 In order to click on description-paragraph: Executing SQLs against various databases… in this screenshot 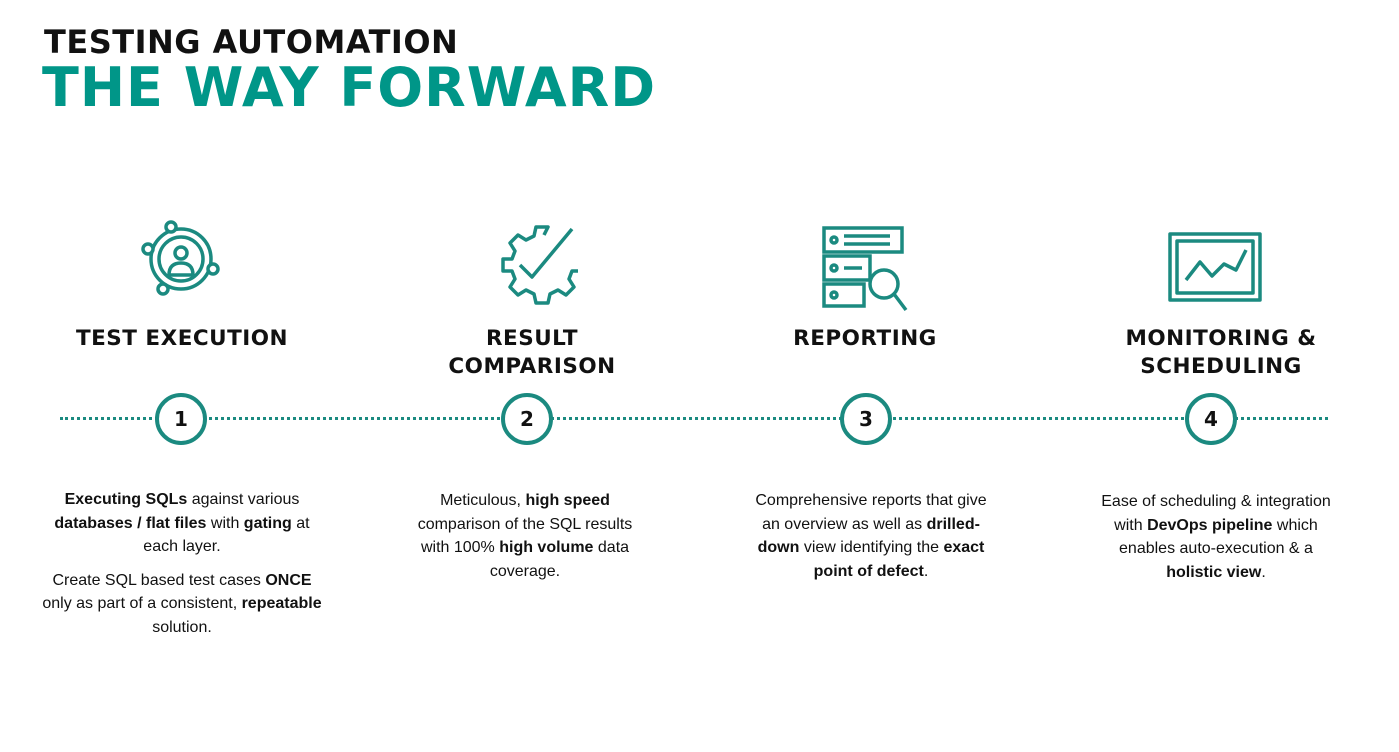, I will do `click(182, 523)`.